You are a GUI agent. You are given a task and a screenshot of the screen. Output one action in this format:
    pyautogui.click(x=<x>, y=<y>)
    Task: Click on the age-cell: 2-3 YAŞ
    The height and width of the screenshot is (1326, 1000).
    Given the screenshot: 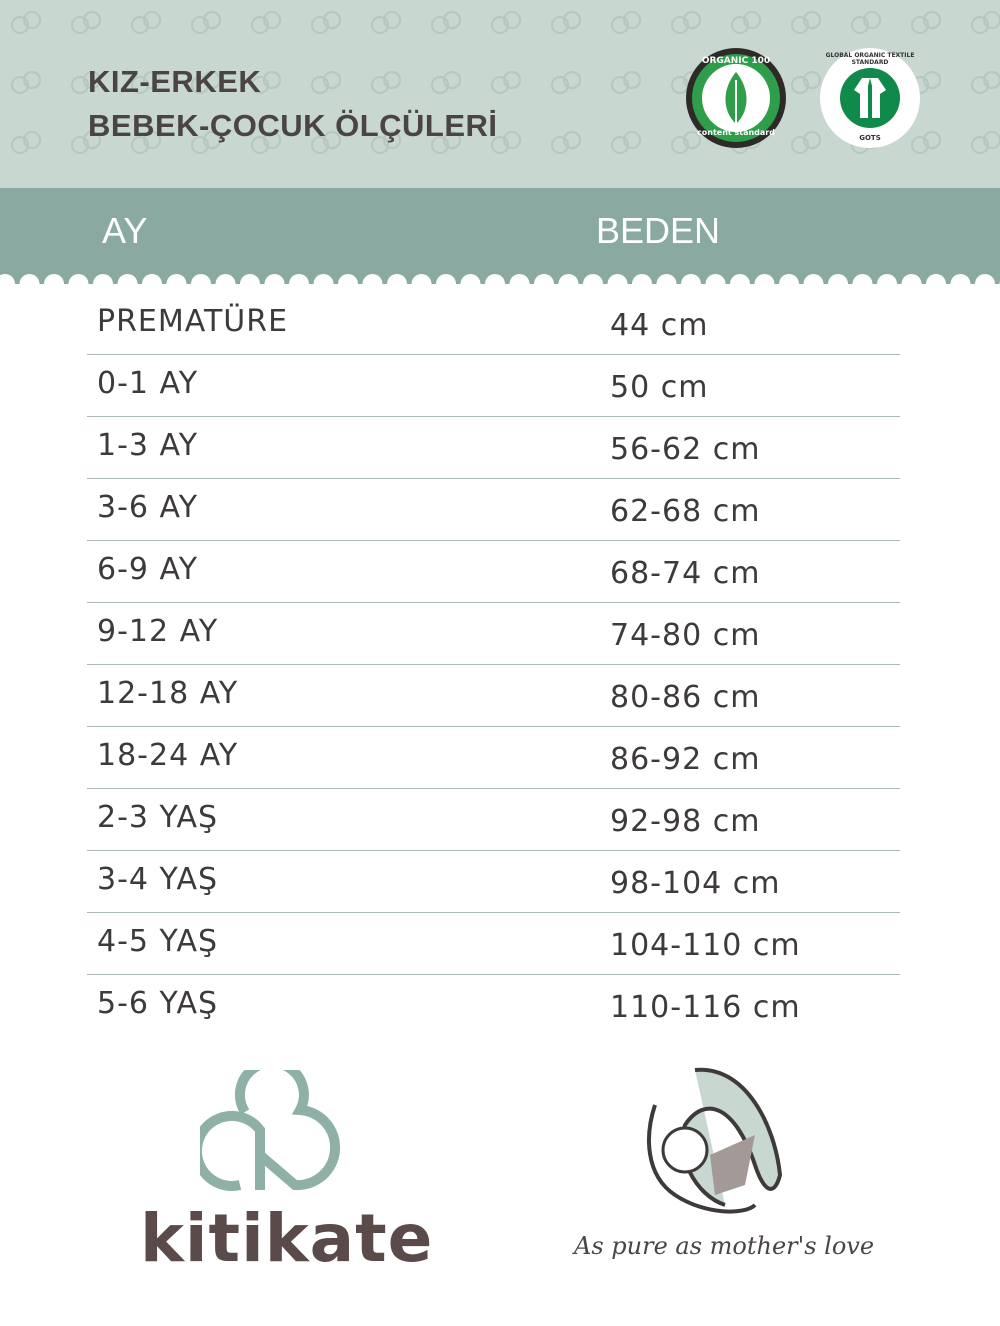 What is the action you would take?
    pyautogui.click(x=158, y=817)
    